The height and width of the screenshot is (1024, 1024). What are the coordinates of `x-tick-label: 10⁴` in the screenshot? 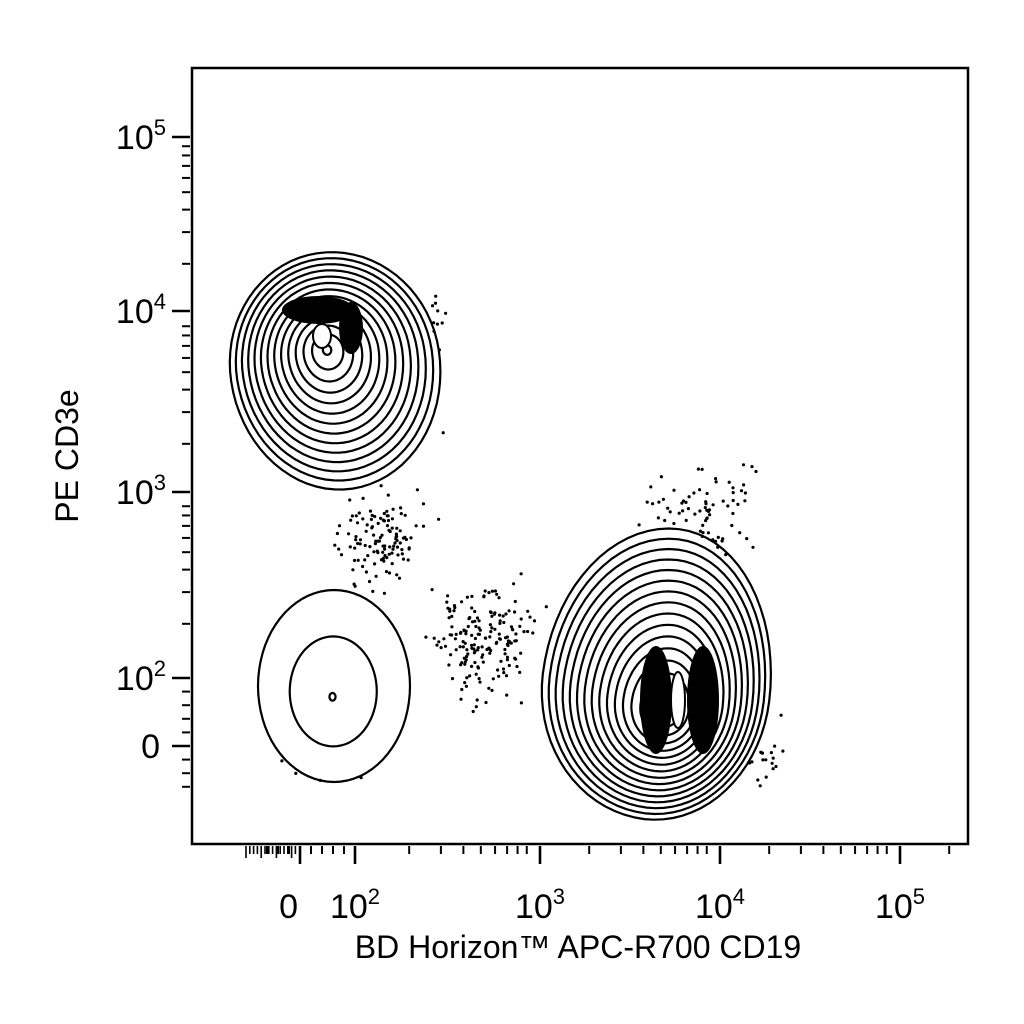 It's located at (720, 905).